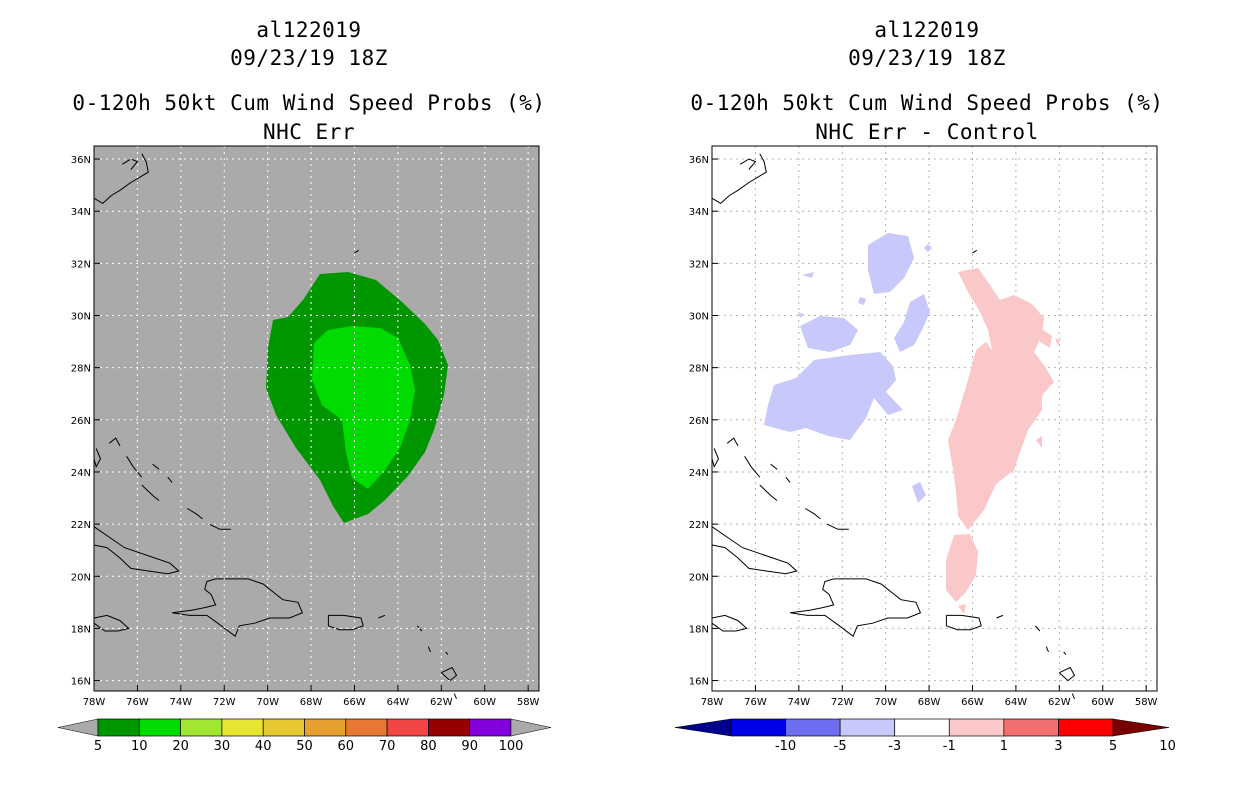 Image resolution: width=1236 pixels, height=800 pixels. Describe the element at coordinates (785, 746) in the screenshot. I see `colorbar-label: -10` at that location.